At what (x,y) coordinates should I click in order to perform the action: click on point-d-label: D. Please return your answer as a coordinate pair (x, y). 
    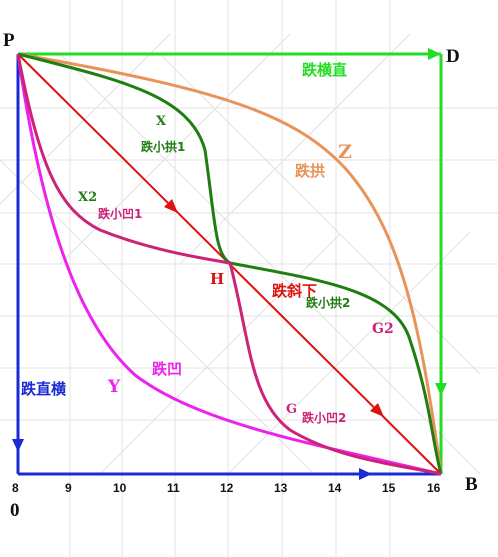
    Looking at the image, I should click on (453, 56).